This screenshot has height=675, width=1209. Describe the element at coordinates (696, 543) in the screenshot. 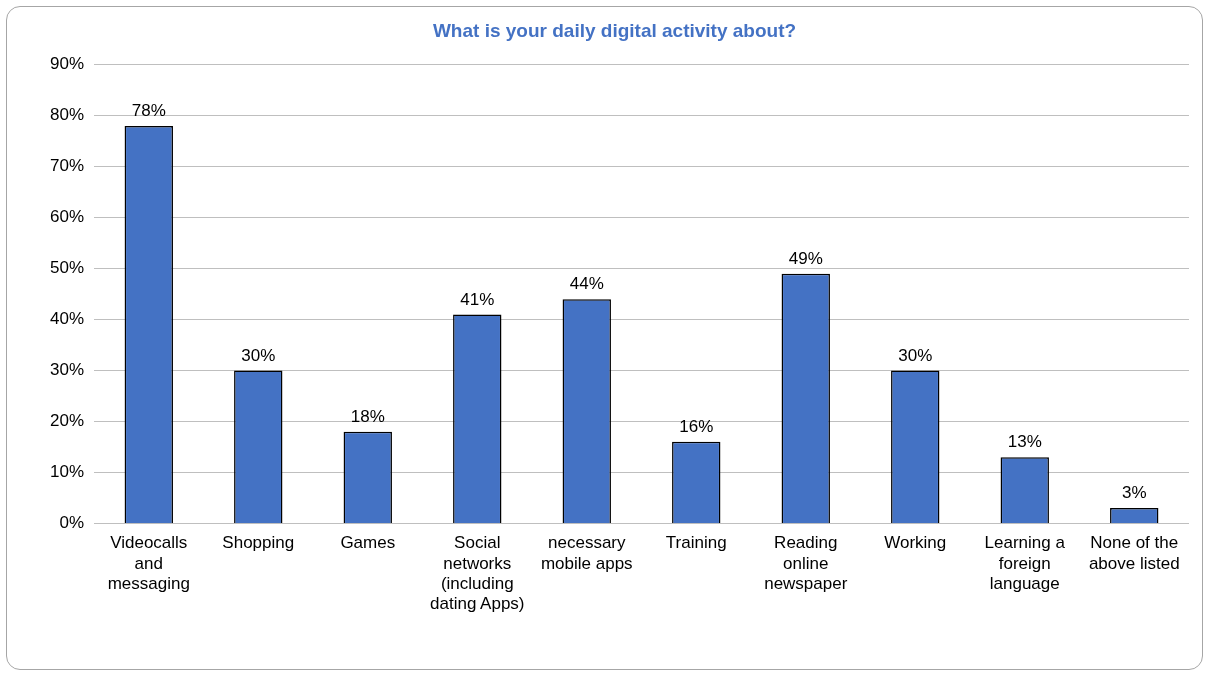

I see `x-tick-label: Training` at that location.